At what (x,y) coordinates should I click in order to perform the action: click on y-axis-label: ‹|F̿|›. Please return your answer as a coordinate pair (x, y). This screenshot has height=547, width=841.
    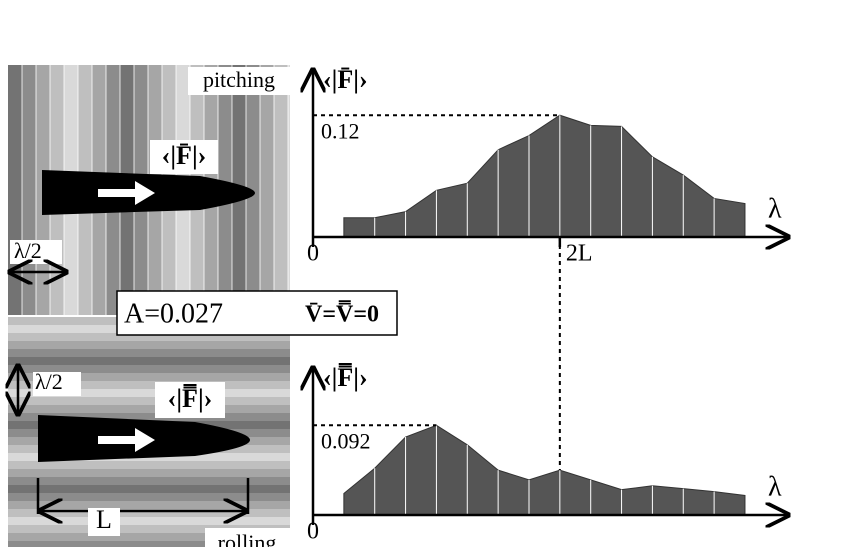
    Looking at the image, I should click on (345, 377).